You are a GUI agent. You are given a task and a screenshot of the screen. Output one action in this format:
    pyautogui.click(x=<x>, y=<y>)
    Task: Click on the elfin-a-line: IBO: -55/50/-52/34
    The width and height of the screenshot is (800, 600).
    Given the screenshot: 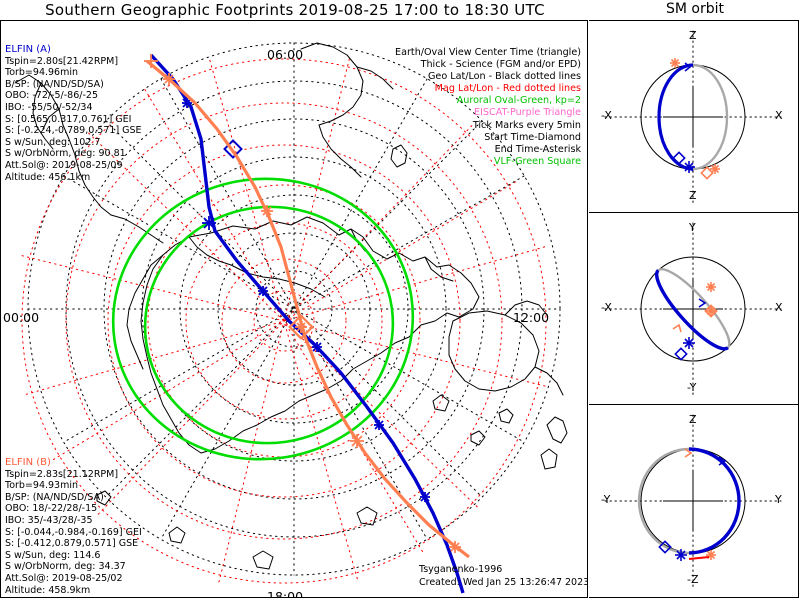 What is the action you would take?
    pyautogui.click(x=49, y=107)
    